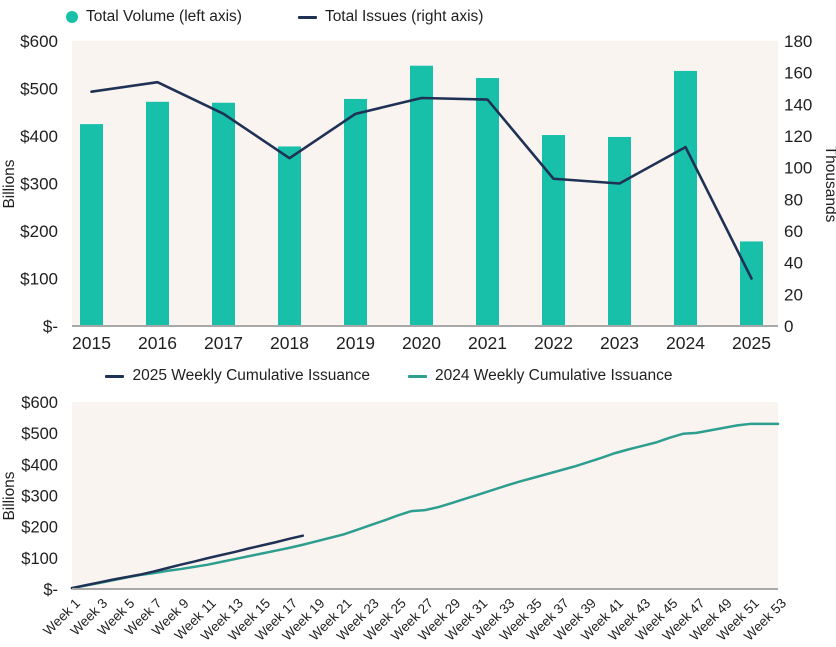  I want to click on top-right-axis-title: Thousands, so click(829, 184).